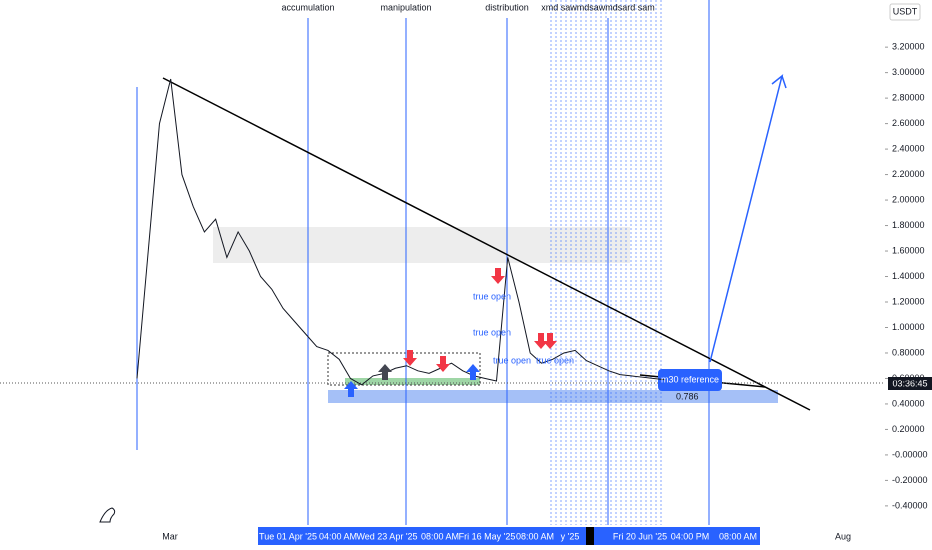 The height and width of the screenshot is (550, 932). What do you see at coordinates (687, 396) in the screenshot?
I see `fib-label: 0.786` at bounding box center [687, 396].